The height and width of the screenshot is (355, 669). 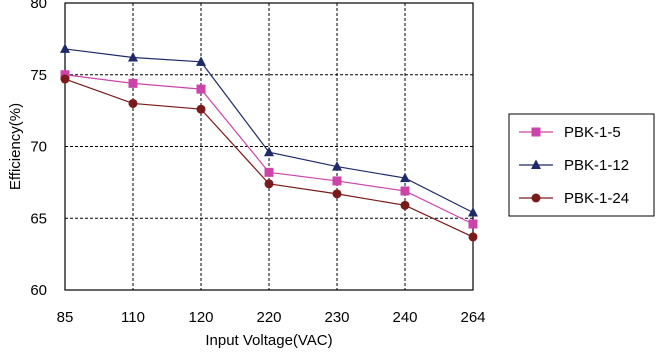 What do you see at coordinates (472, 317) in the screenshot?
I see `x-tick-label: 264` at bounding box center [472, 317].